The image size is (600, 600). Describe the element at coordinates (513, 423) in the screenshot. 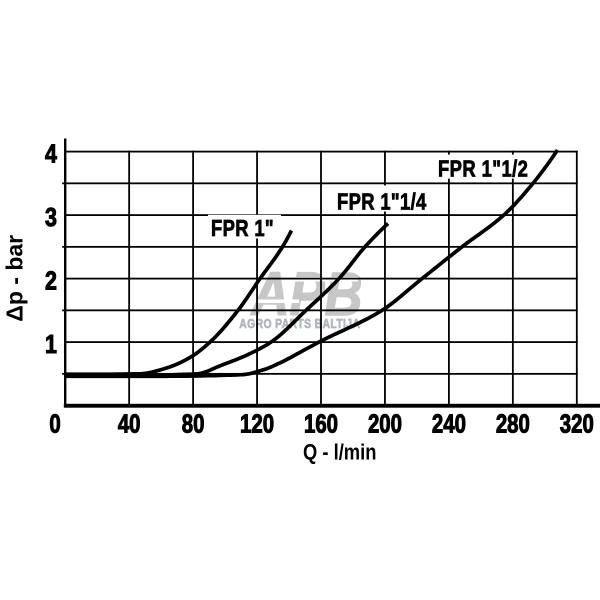

I see `svg-text: 280` at that location.